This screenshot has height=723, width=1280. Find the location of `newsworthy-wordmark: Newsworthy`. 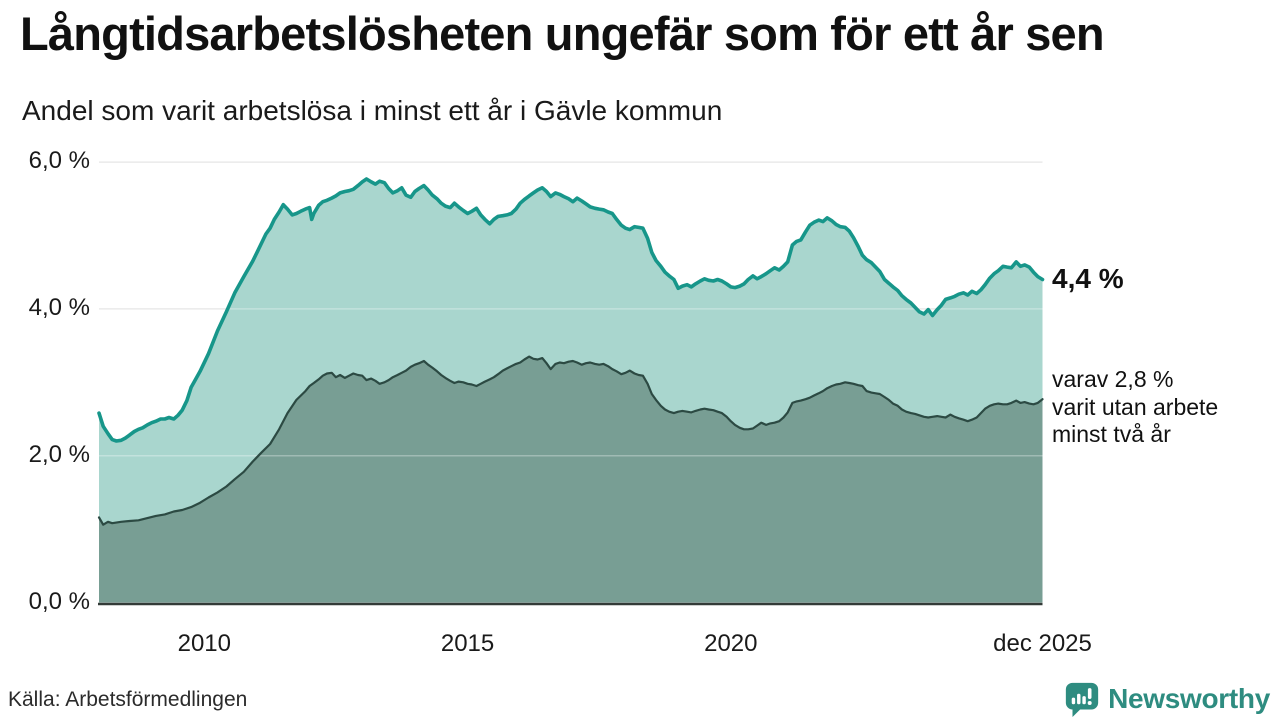

newsworthy-wordmark: Newsworthy is located at coordinates (1189, 698).